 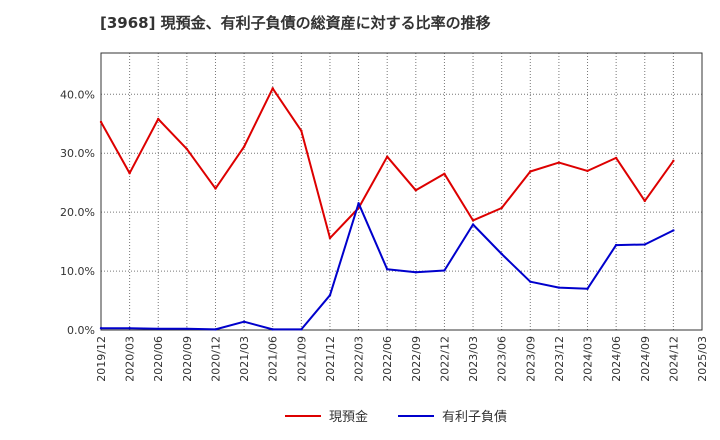 I want to click on x-tick-label: 2022/12, so click(x=444, y=359).